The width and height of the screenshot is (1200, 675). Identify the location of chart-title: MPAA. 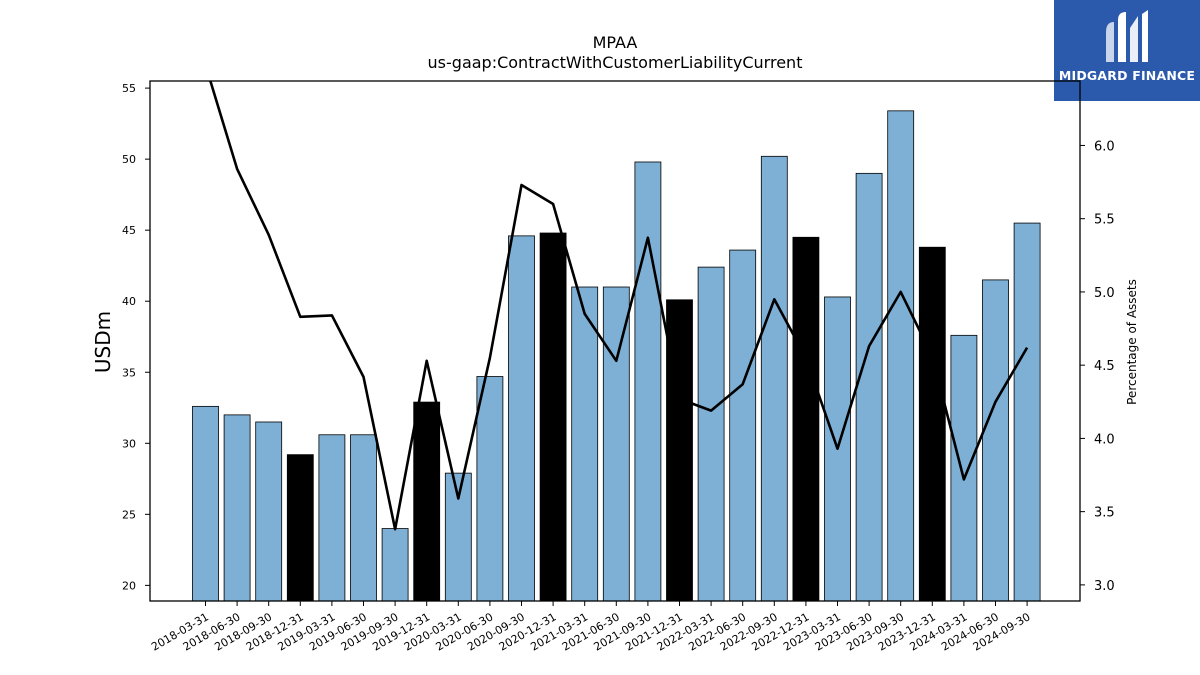
(615, 42).